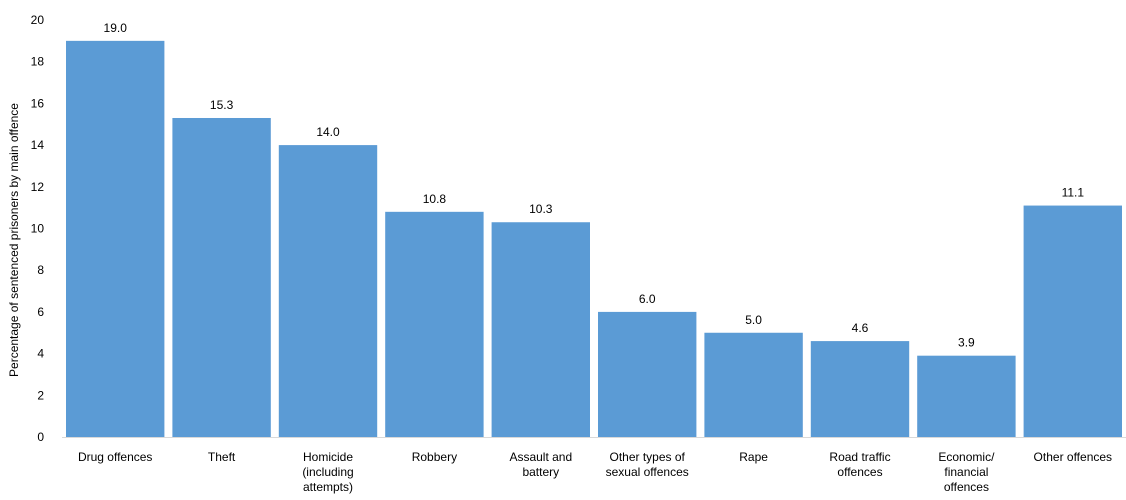 This screenshot has width=1126, height=500. Describe the element at coordinates (1073, 457) in the screenshot. I see `x-tick-label: Other offences` at that location.